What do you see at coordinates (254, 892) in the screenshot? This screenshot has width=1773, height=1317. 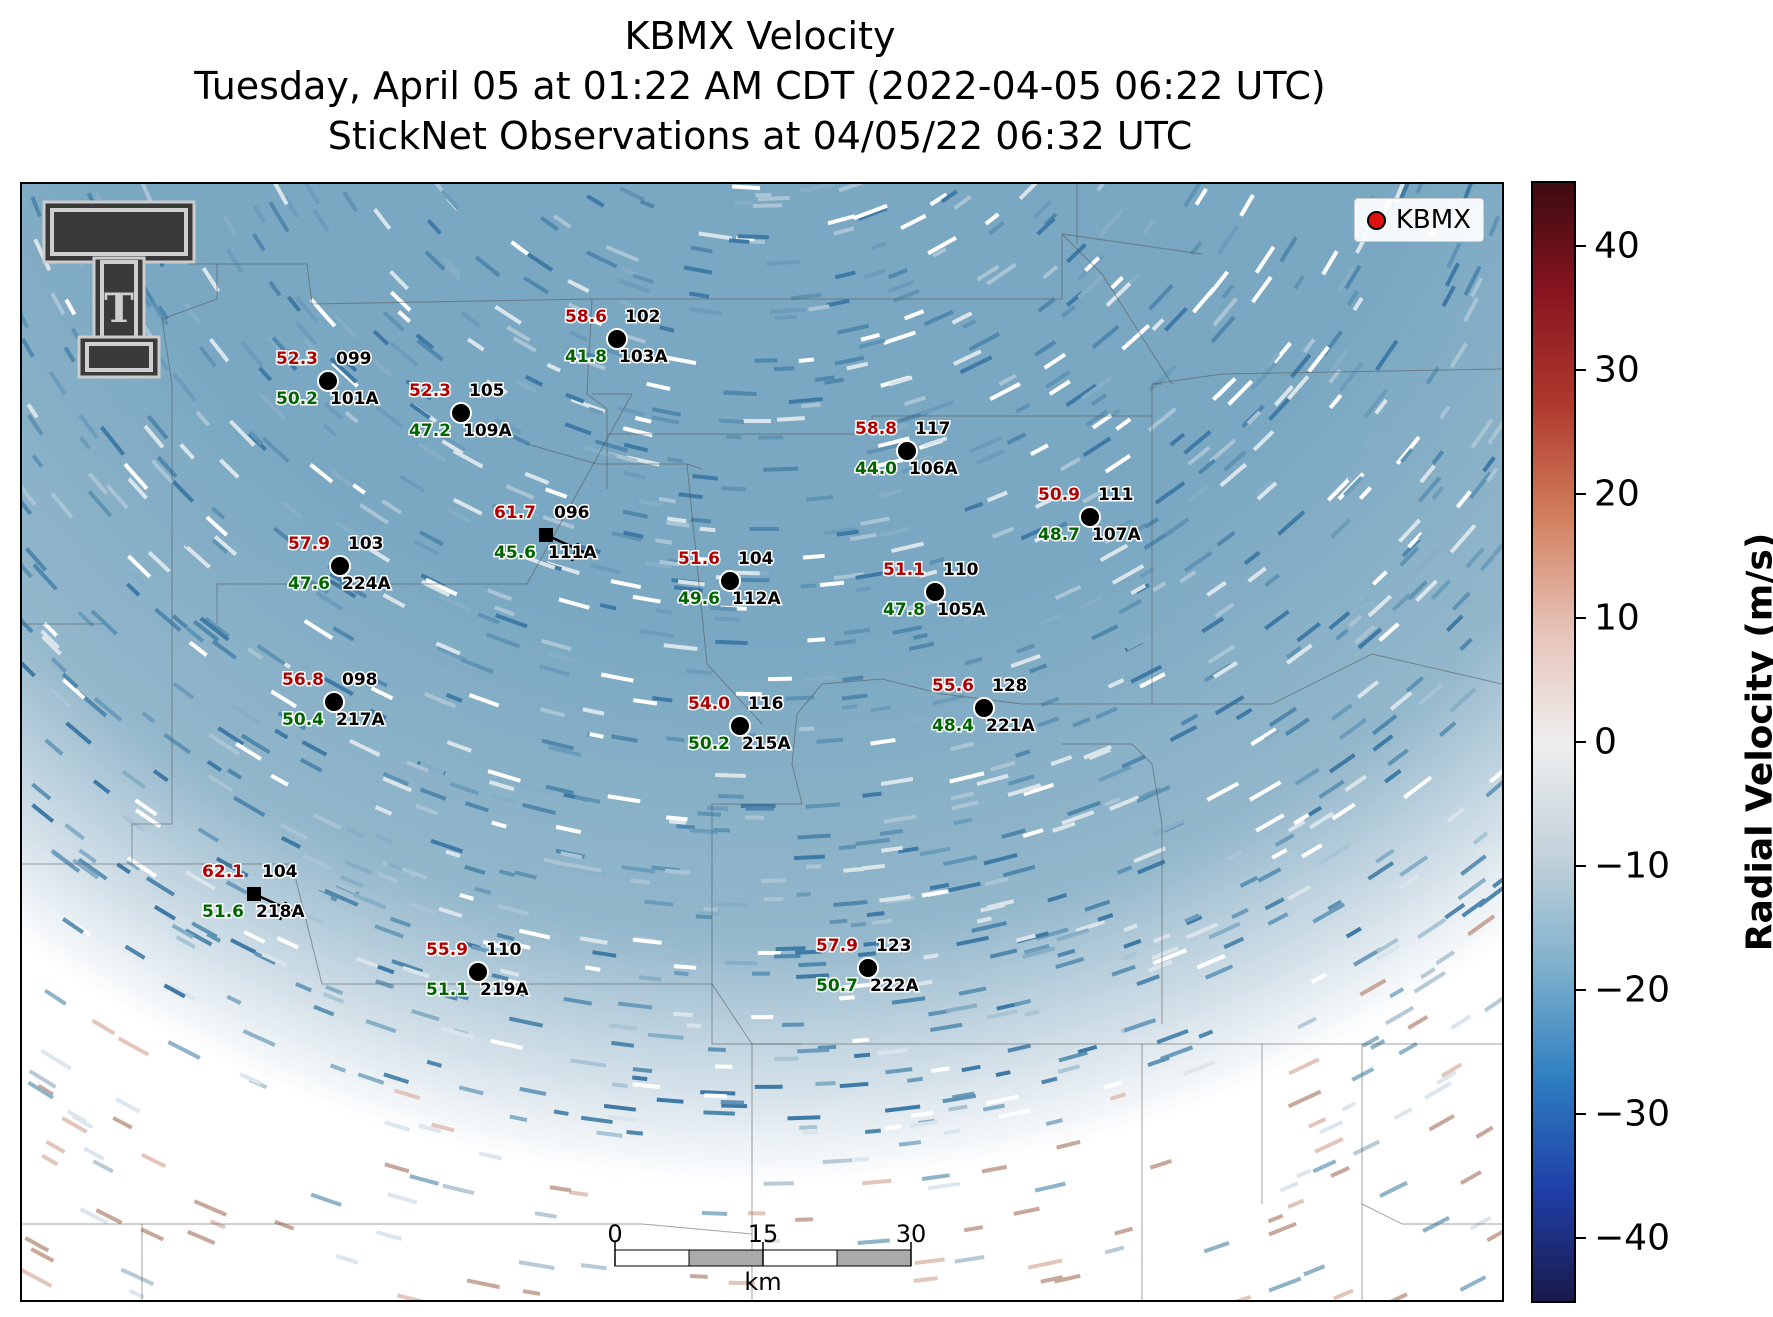 I see `station-218A: 62.1 104 51.6 218A` at bounding box center [254, 892].